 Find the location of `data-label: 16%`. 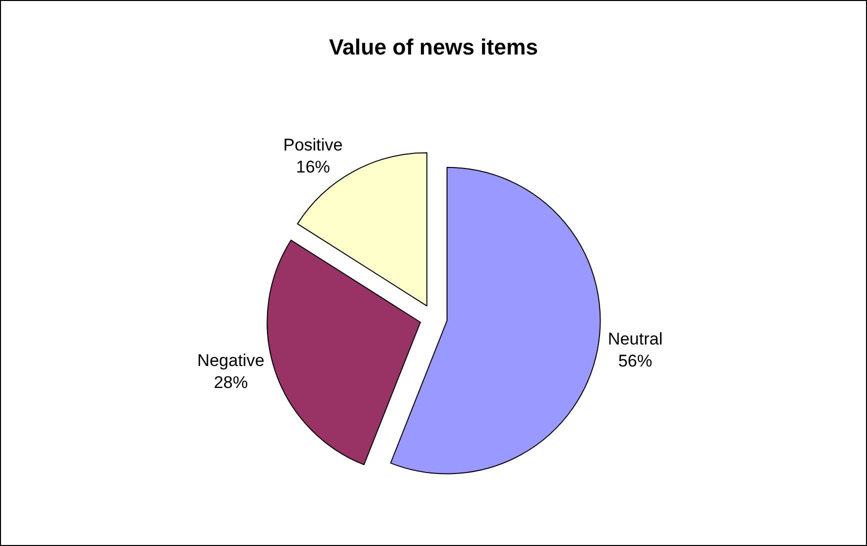

data-label: 16% is located at coordinates (313, 166).